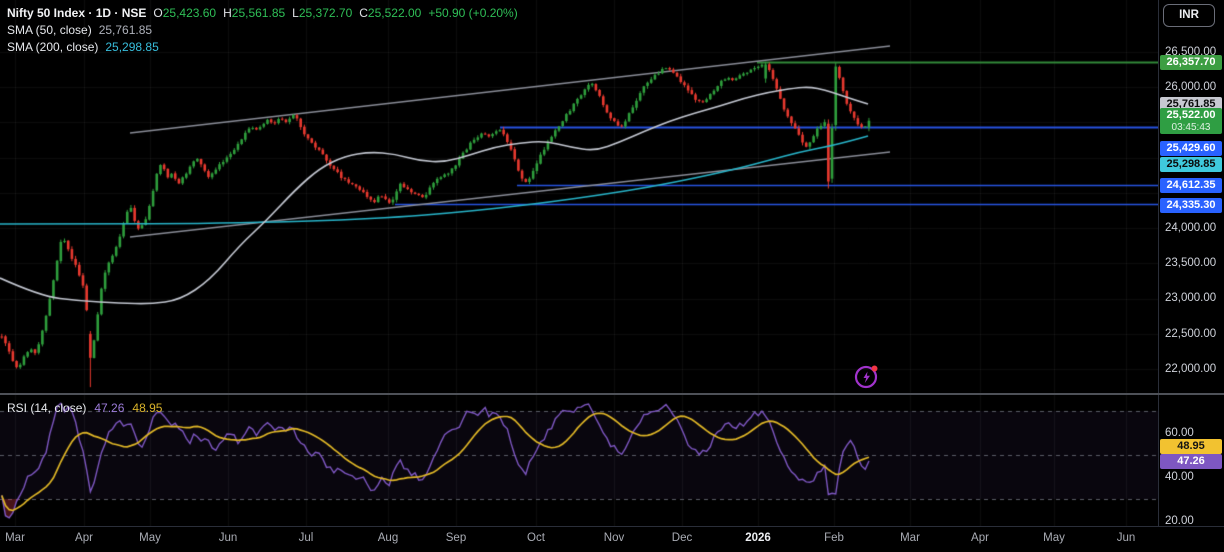 The image size is (1224, 552). I want to click on price-tick-label: 23,500.00, so click(1191, 263).